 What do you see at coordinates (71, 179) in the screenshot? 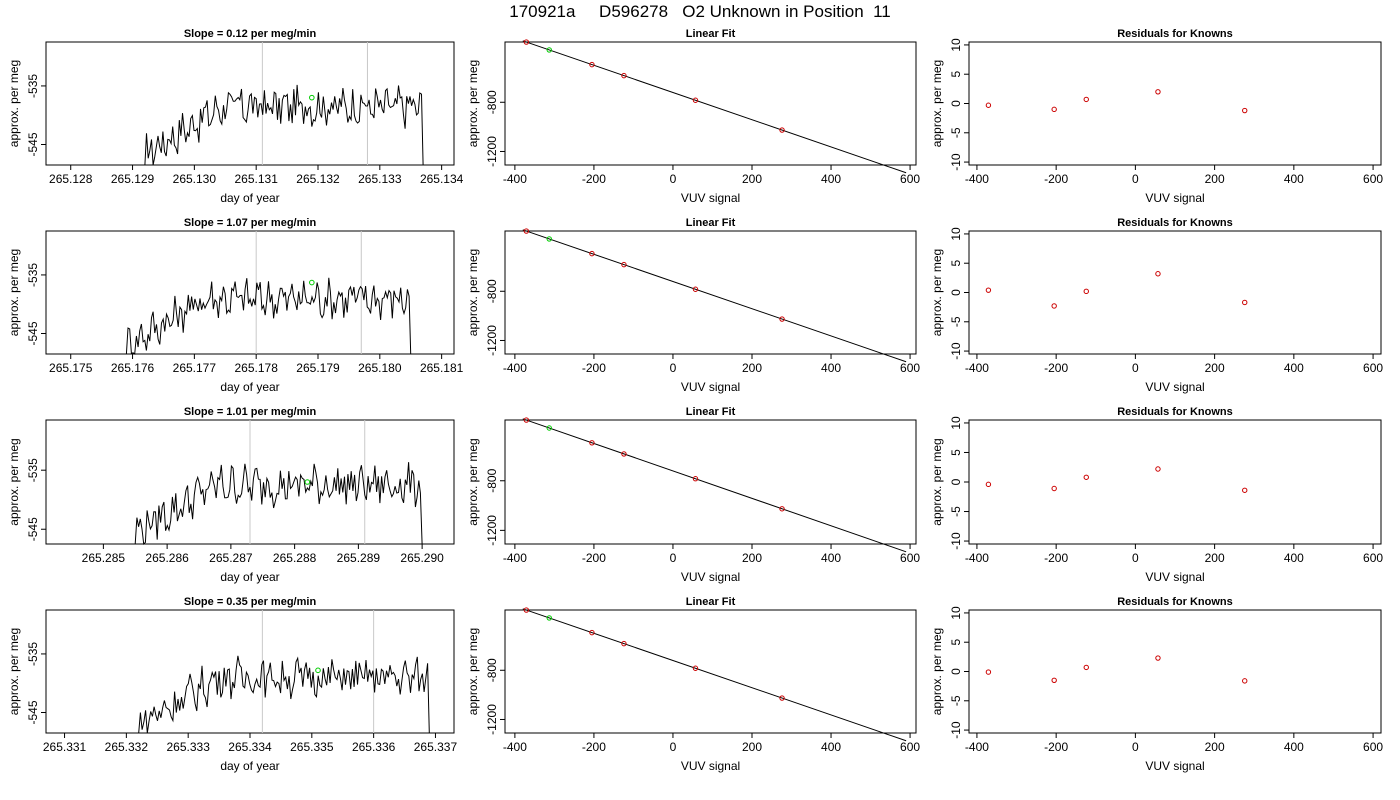
I see `x-tick-label: 265.128` at bounding box center [71, 179].